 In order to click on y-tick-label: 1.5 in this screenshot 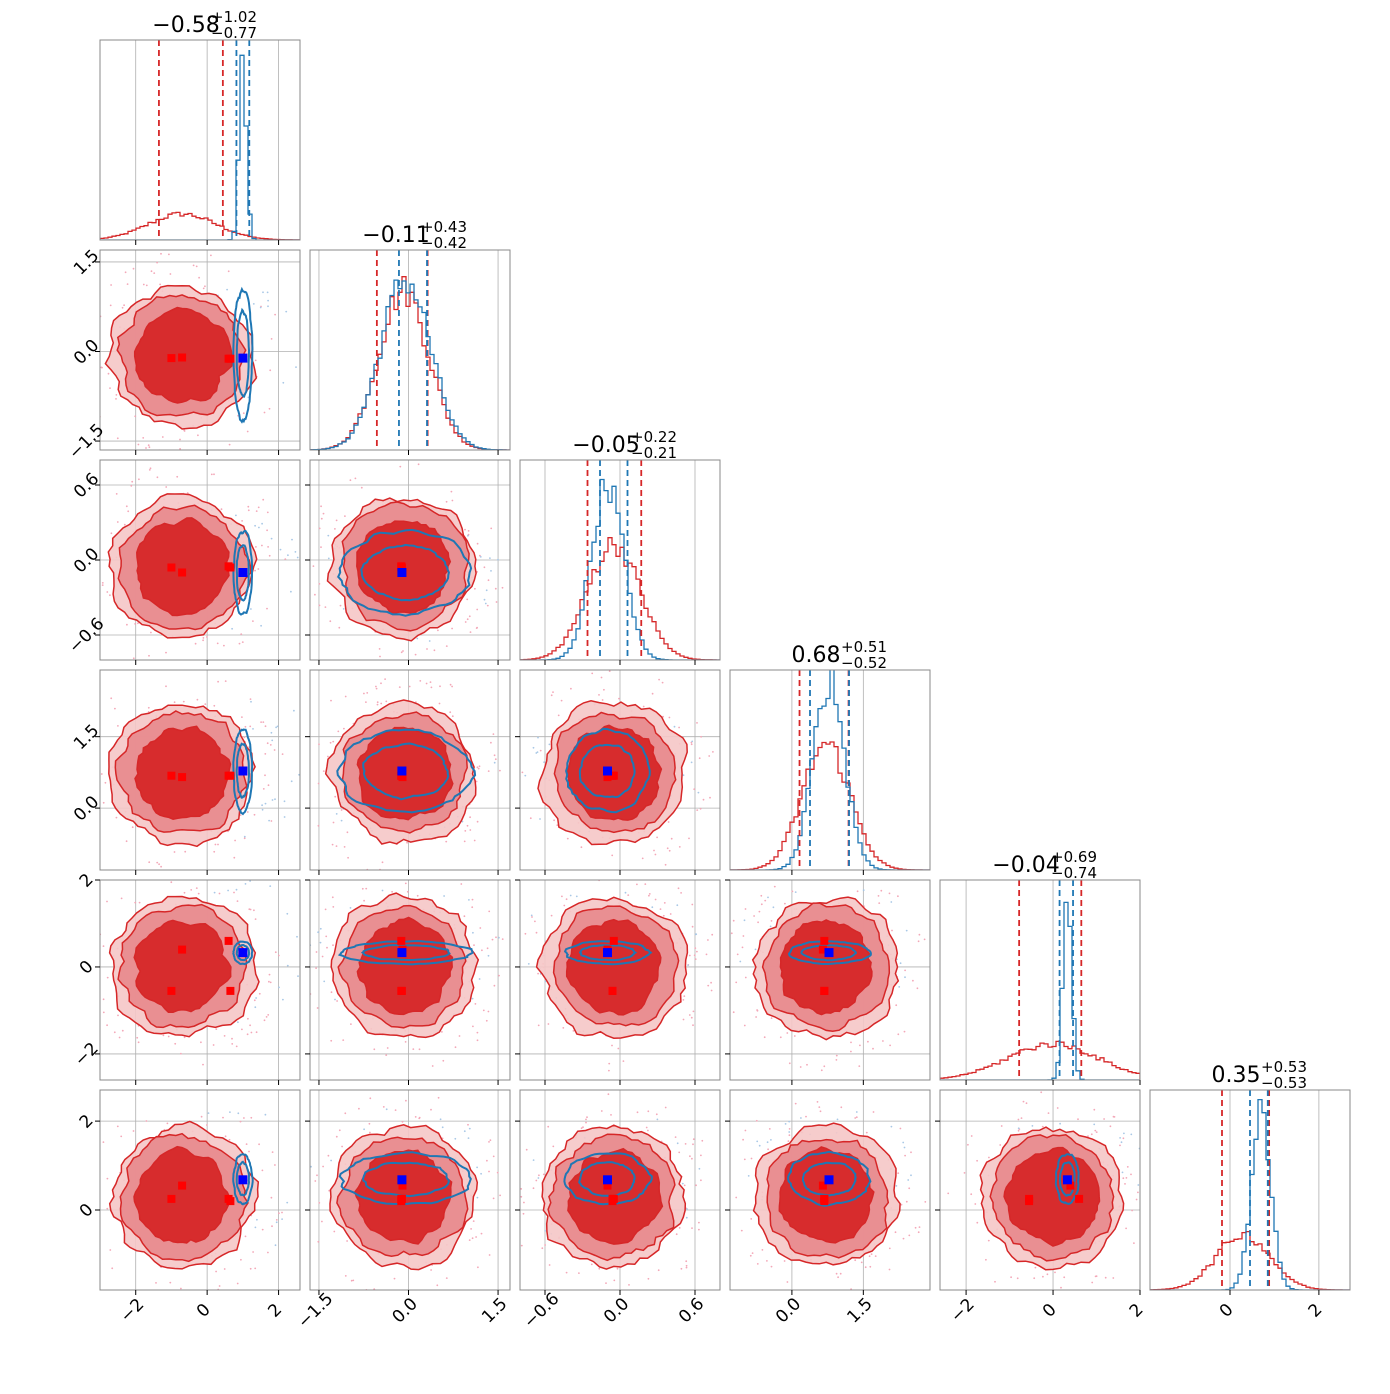, I will do `click(86, 262)`.